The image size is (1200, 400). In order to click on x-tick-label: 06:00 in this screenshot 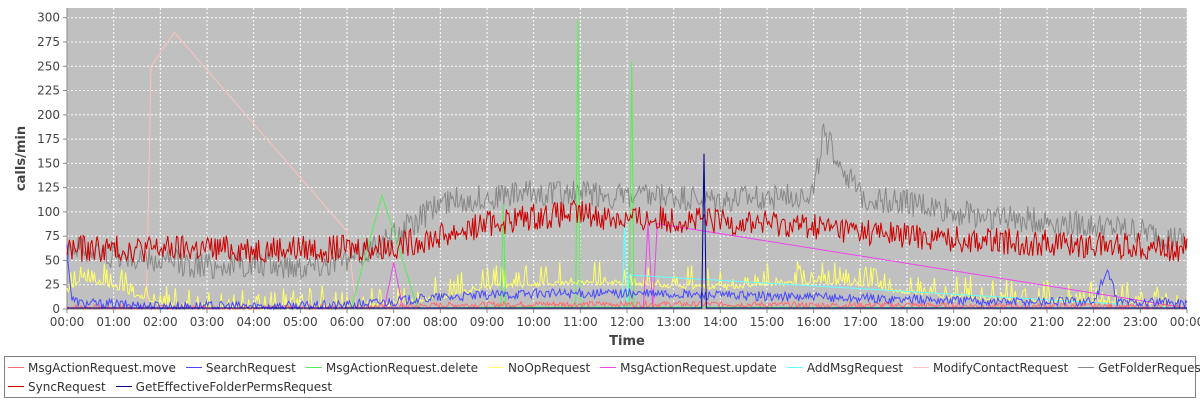, I will do `click(347, 322)`.